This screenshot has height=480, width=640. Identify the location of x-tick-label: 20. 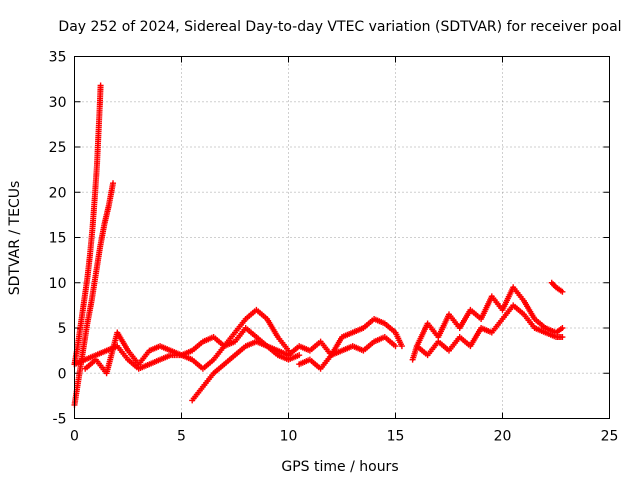
(503, 437).